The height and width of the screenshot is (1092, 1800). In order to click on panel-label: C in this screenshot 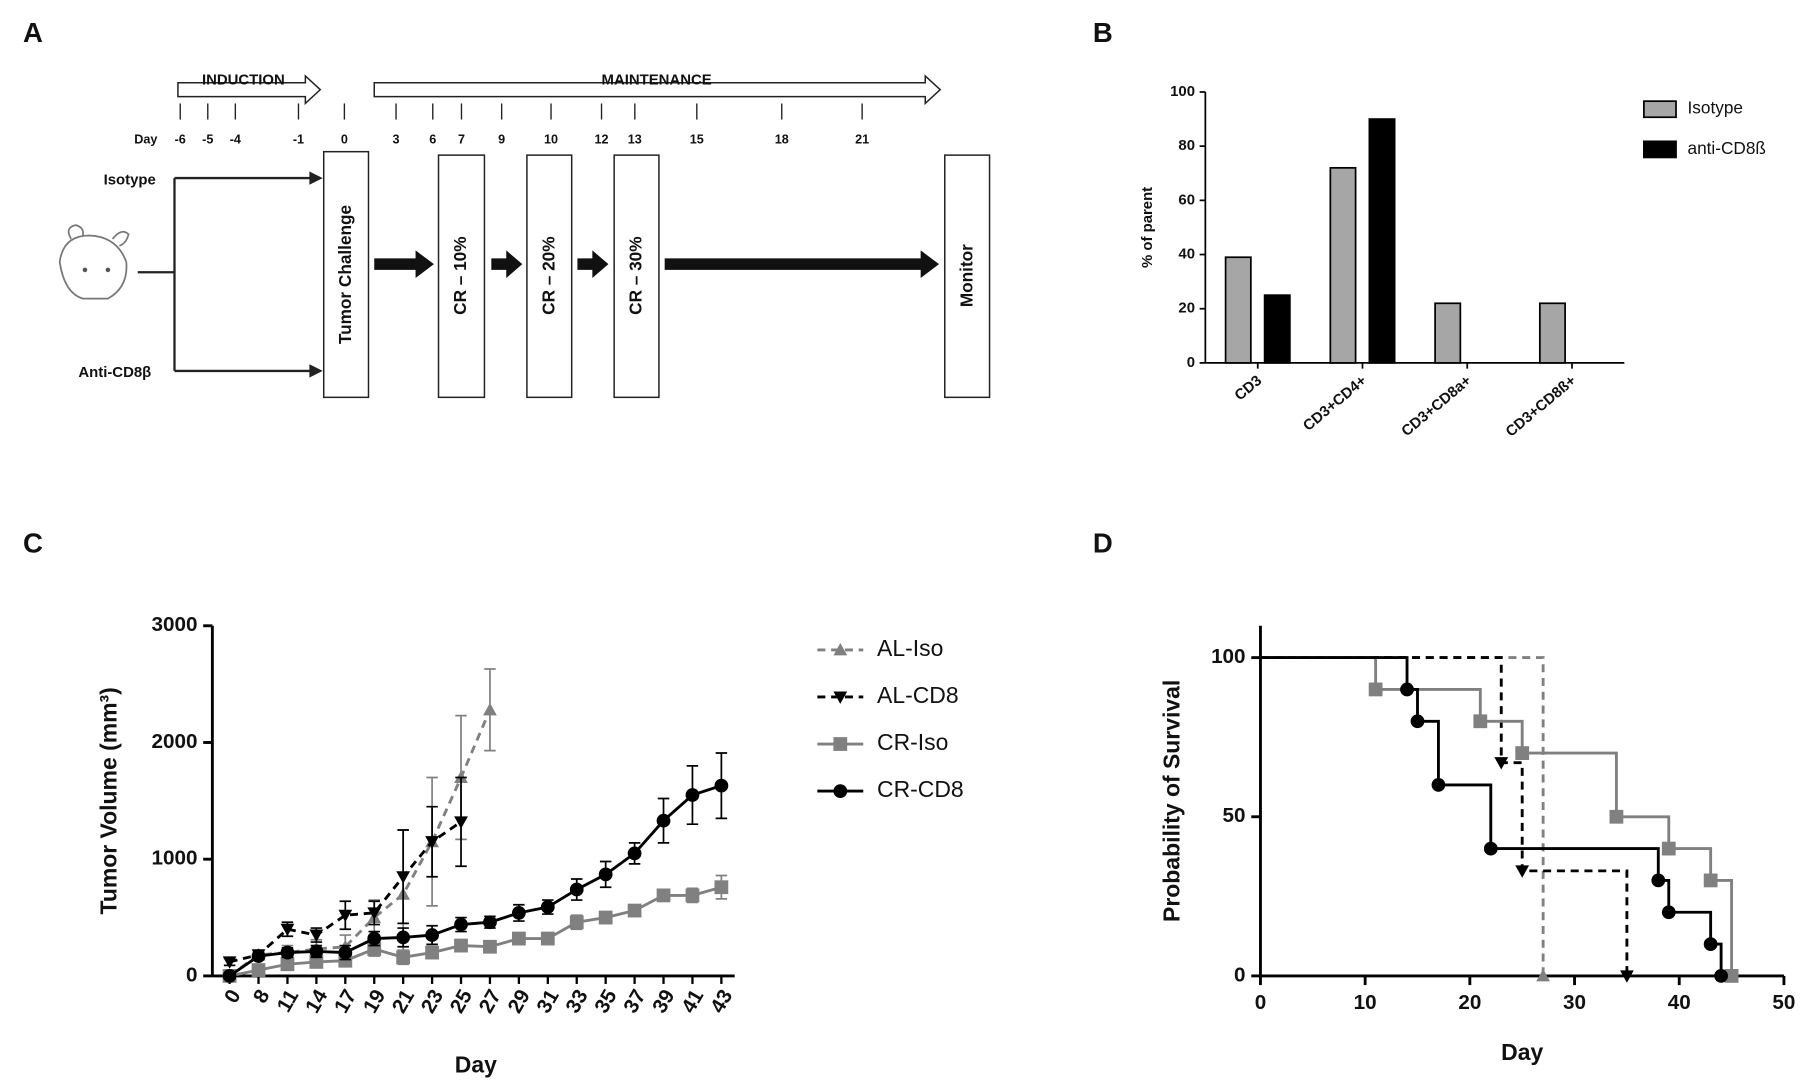, I will do `click(33, 543)`.